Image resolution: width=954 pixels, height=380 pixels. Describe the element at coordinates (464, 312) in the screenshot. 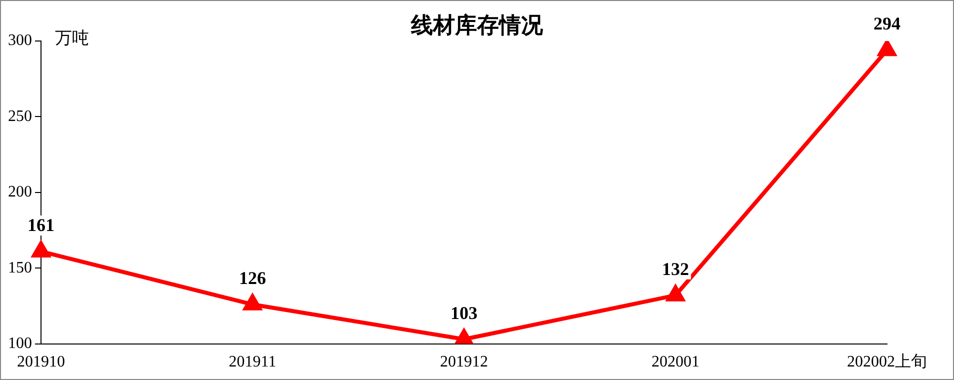

I see `data-label: 103` at that location.